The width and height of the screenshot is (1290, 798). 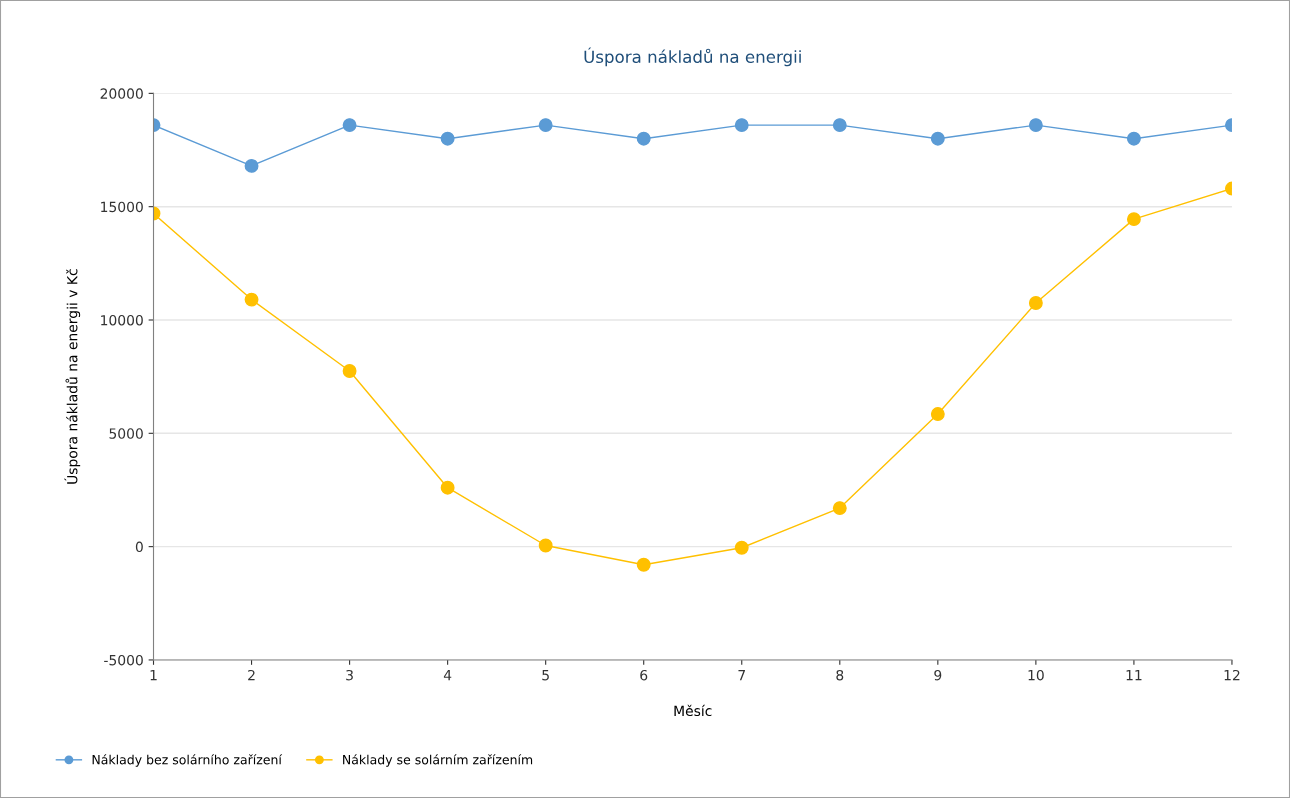 I want to click on y-axis-title: Úspora nákladů na energii v Kč, so click(x=72, y=376).